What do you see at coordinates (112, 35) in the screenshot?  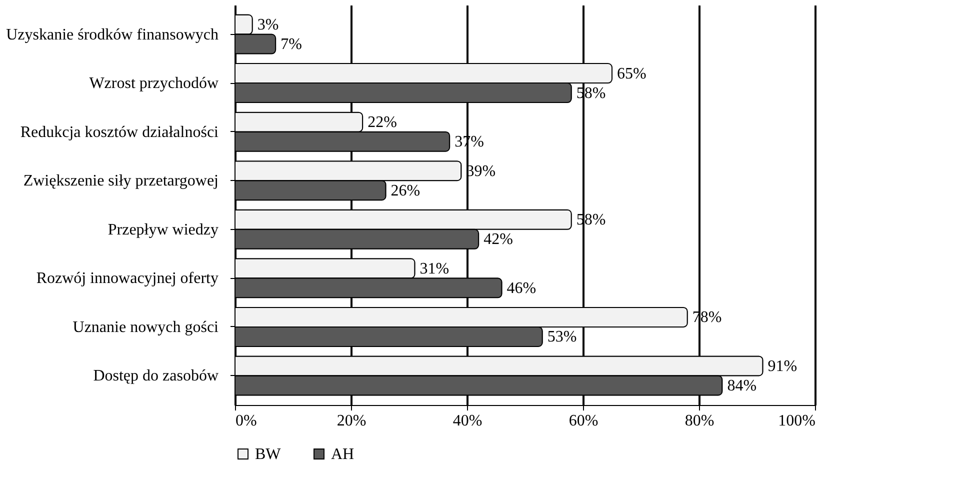 I see `y-tick-label: Uzyskanie środków finansowych` at bounding box center [112, 35].